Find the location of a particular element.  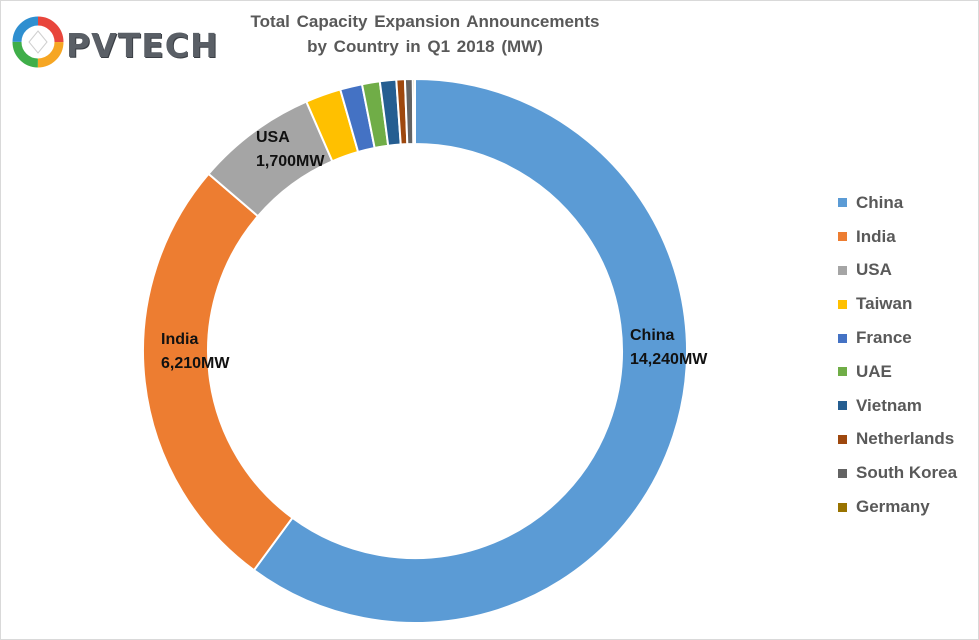

legend-label: Vietnam is located at coordinates (889, 405).